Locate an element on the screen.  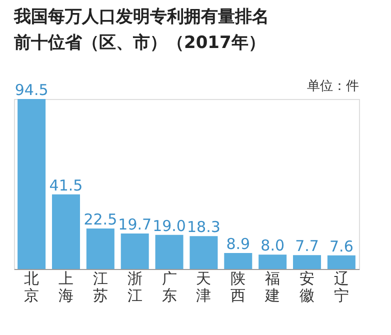
data-label: 7.7 is located at coordinates (307, 246).